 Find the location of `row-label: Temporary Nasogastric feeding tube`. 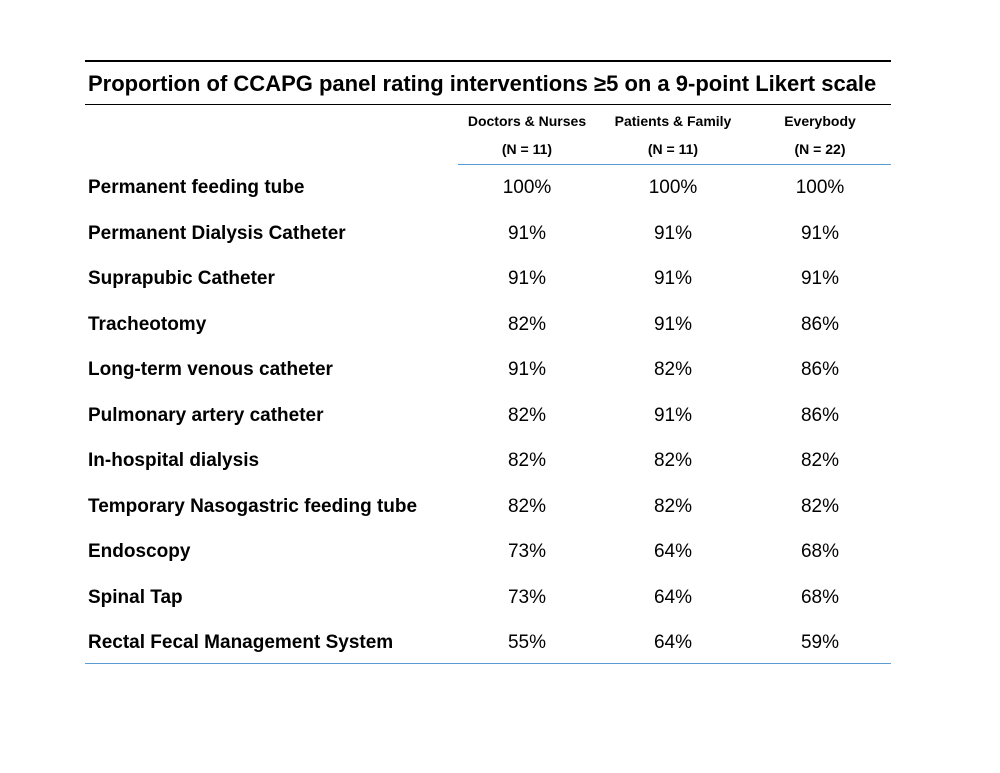

row-label: Temporary Nasogastric feeding tube is located at coordinates (253, 506).